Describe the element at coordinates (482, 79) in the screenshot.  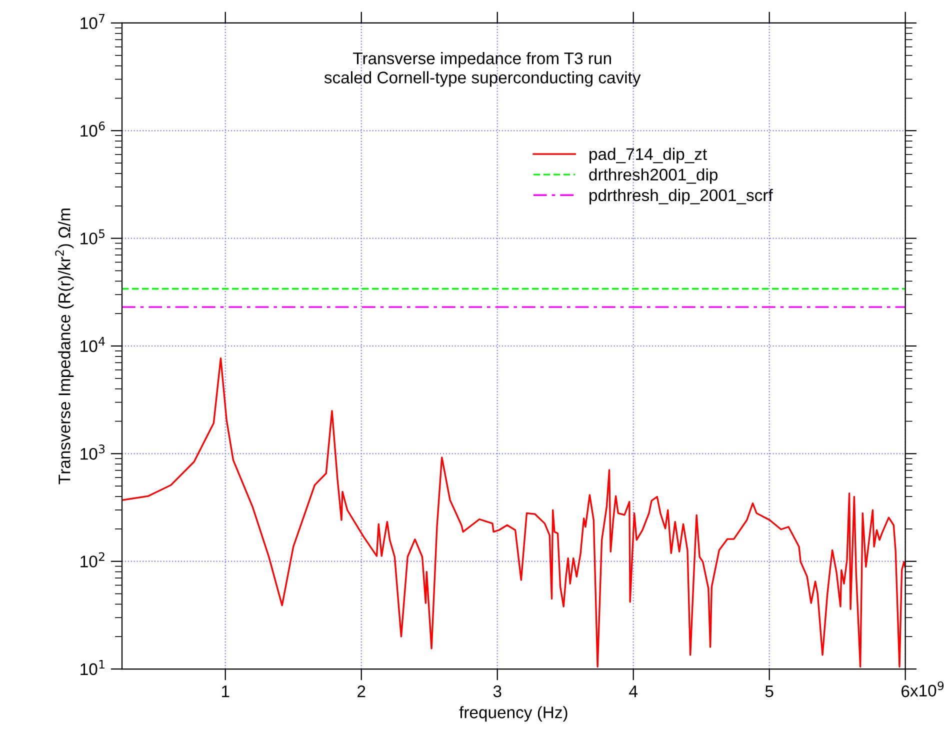
I see `text: scaled Cornell-type superconducting cavity` at that location.